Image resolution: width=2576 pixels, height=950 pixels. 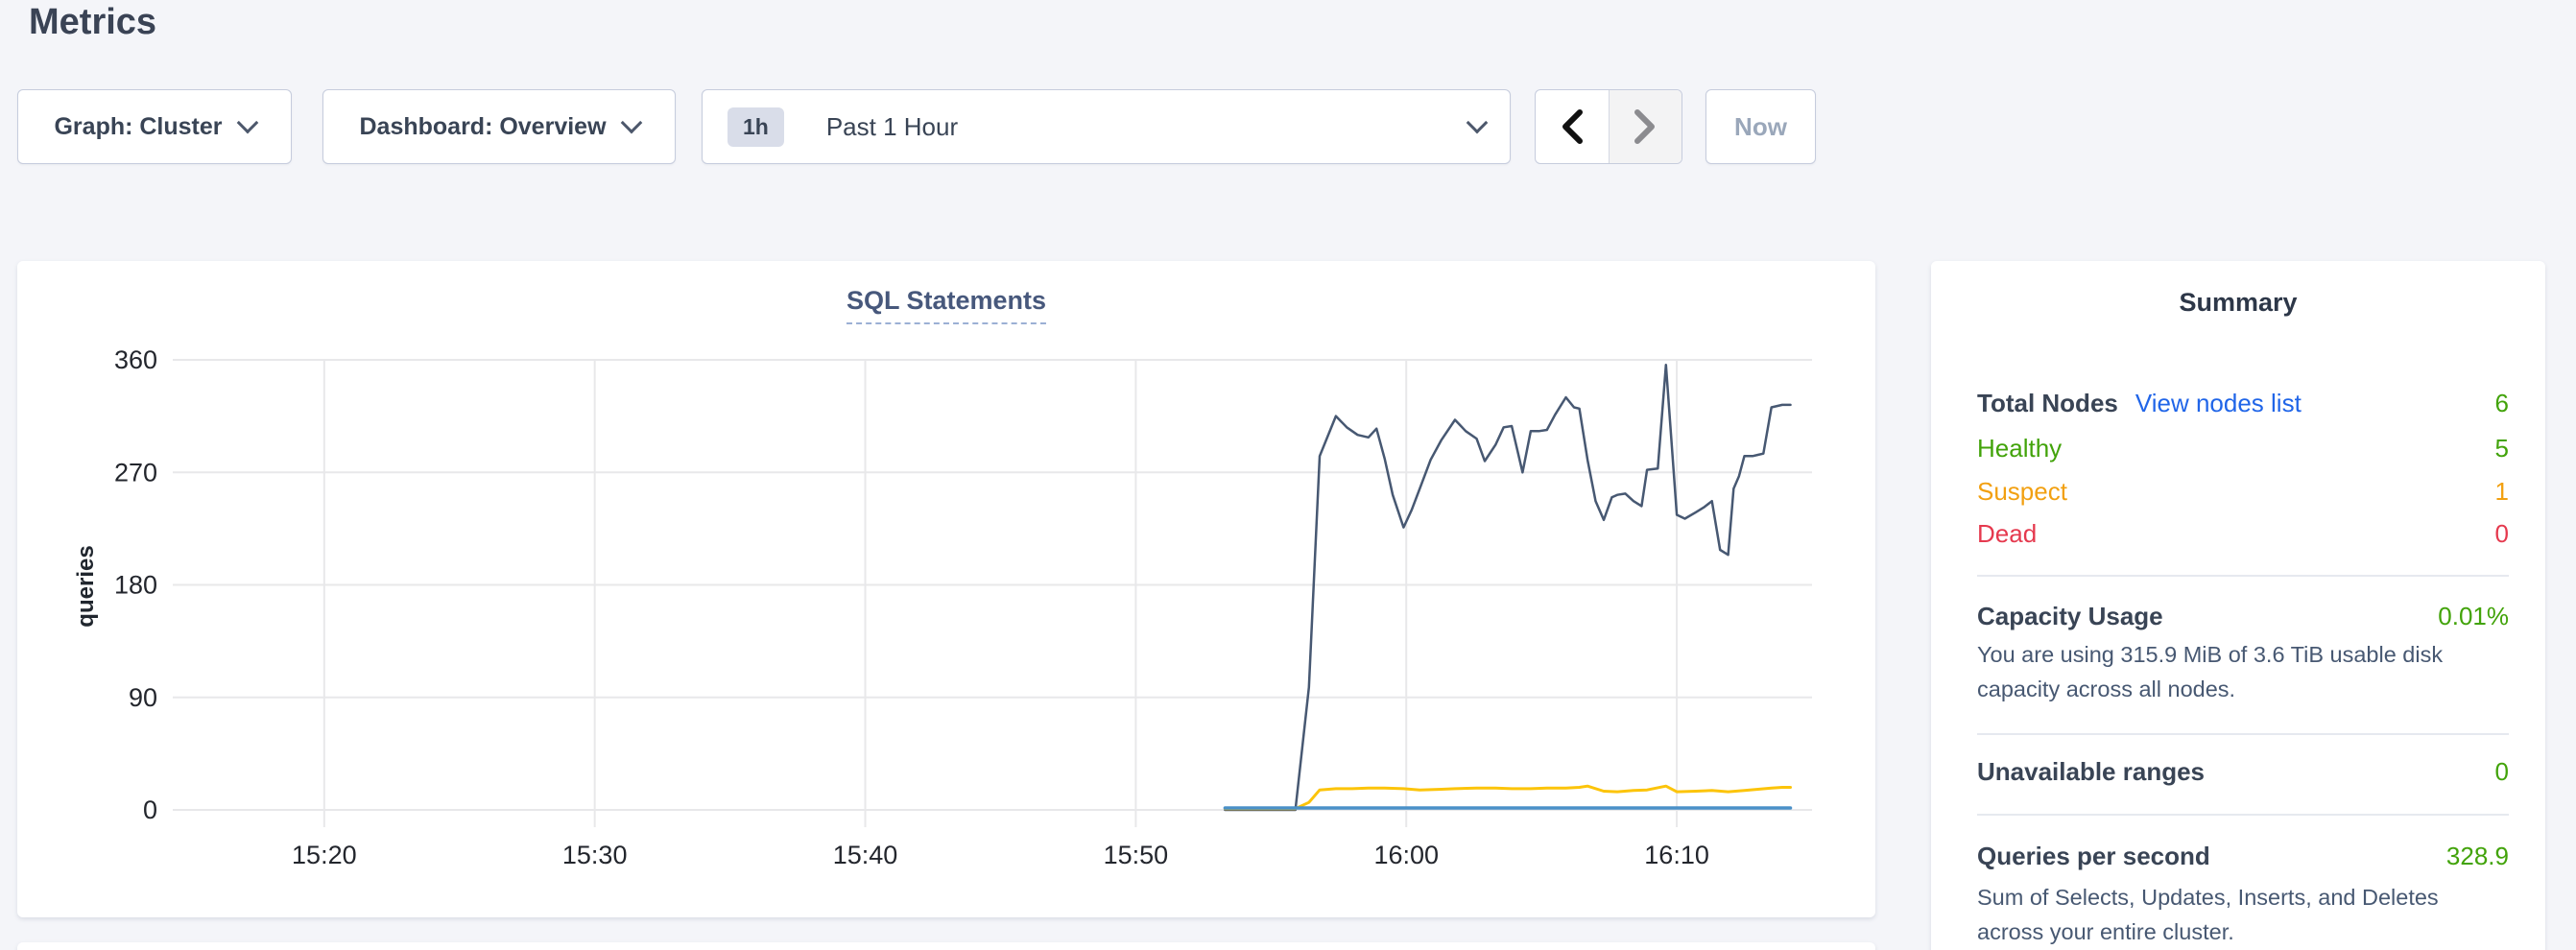 What do you see at coordinates (150, 810) in the screenshot?
I see `svg-text: 0` at bounding box center [150, 810].